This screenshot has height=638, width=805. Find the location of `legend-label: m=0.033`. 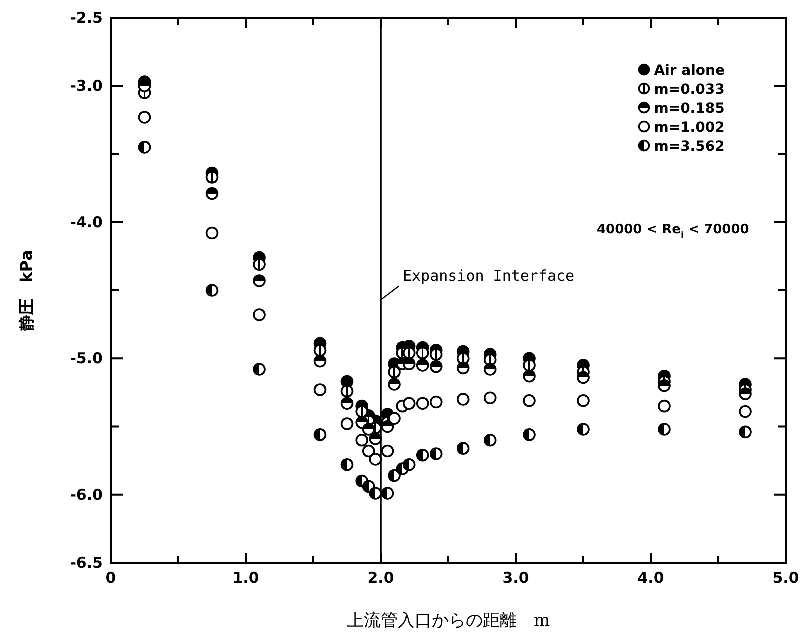

legend-label: m=0.033 is located at coordinates (689, 90).